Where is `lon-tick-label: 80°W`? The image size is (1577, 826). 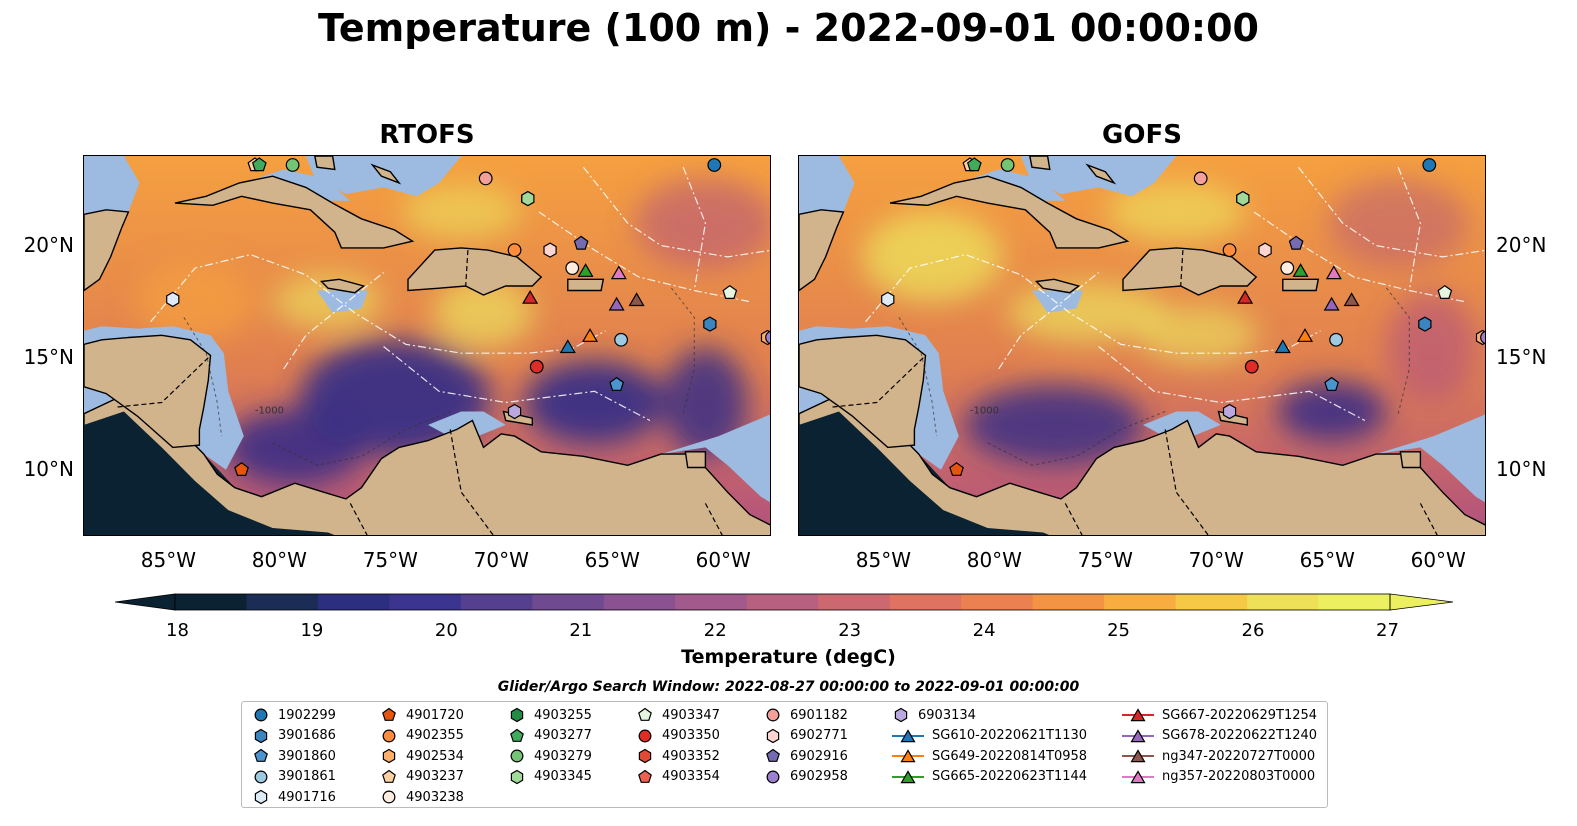 lon-tick-label: 80°W is located at coordinates (279, 560).